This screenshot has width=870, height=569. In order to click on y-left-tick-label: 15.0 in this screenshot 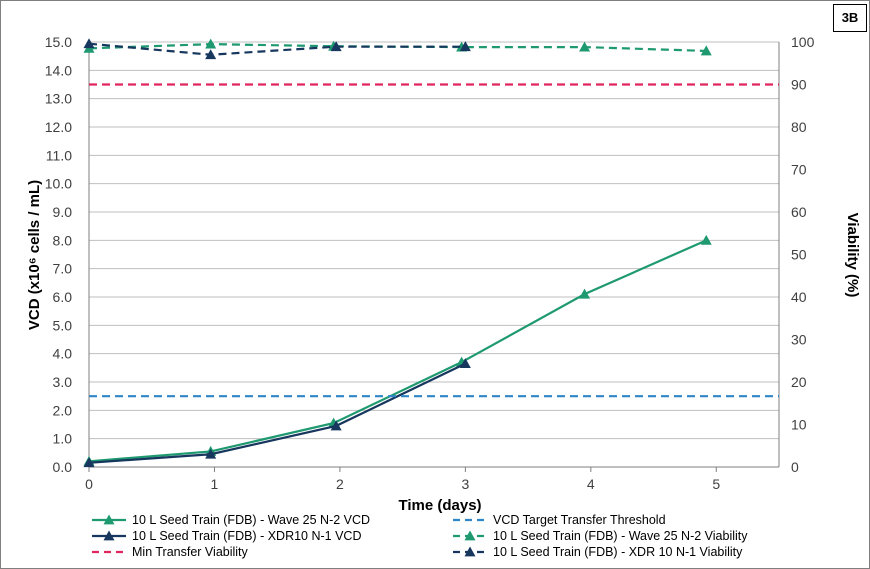, I will do `click(58, 42)`.